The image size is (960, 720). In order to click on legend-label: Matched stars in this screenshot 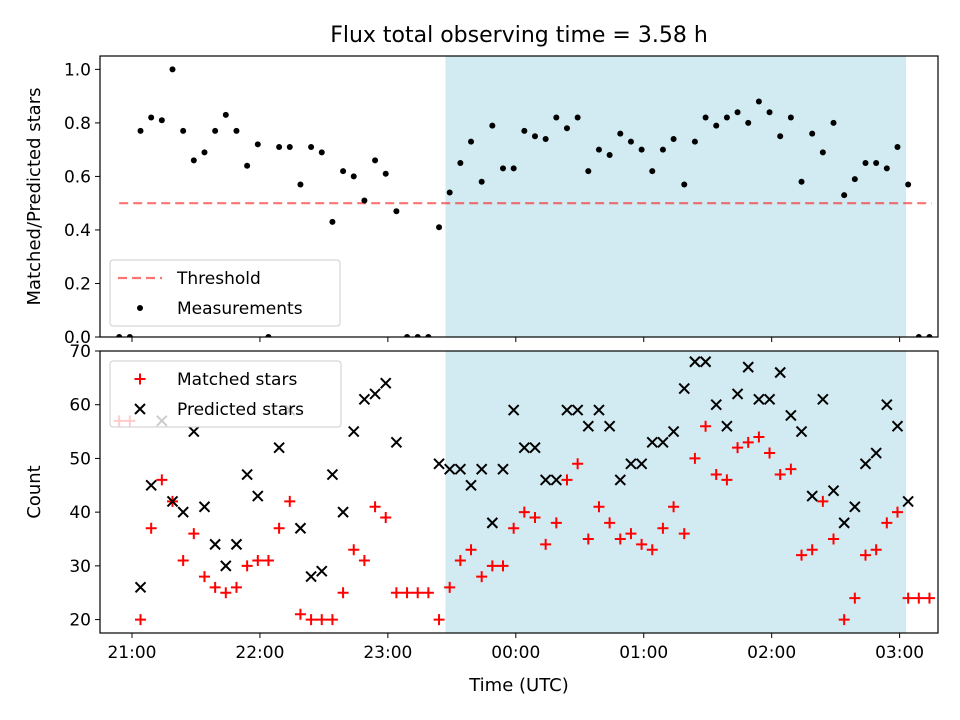, I will do `click(237, 380)`.